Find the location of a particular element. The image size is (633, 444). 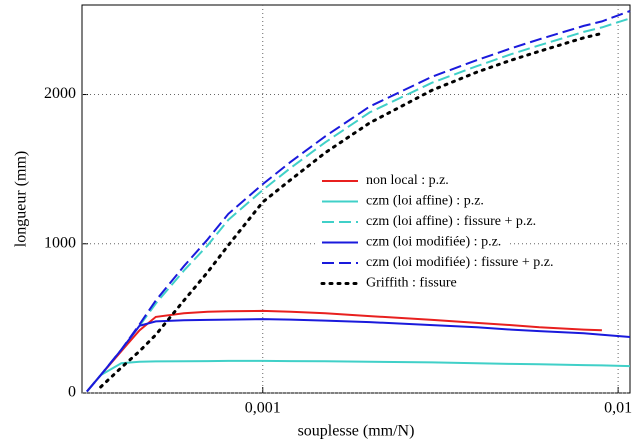

x-tick-label: 0,01 is located at coordinates (618, 408).